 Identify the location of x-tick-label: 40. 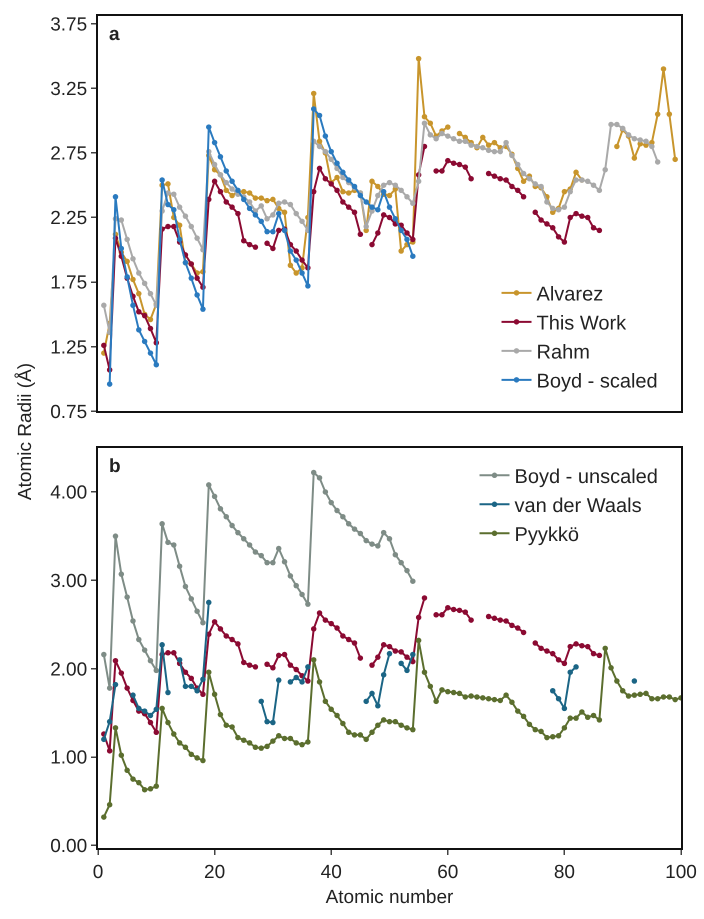
(331, 872).